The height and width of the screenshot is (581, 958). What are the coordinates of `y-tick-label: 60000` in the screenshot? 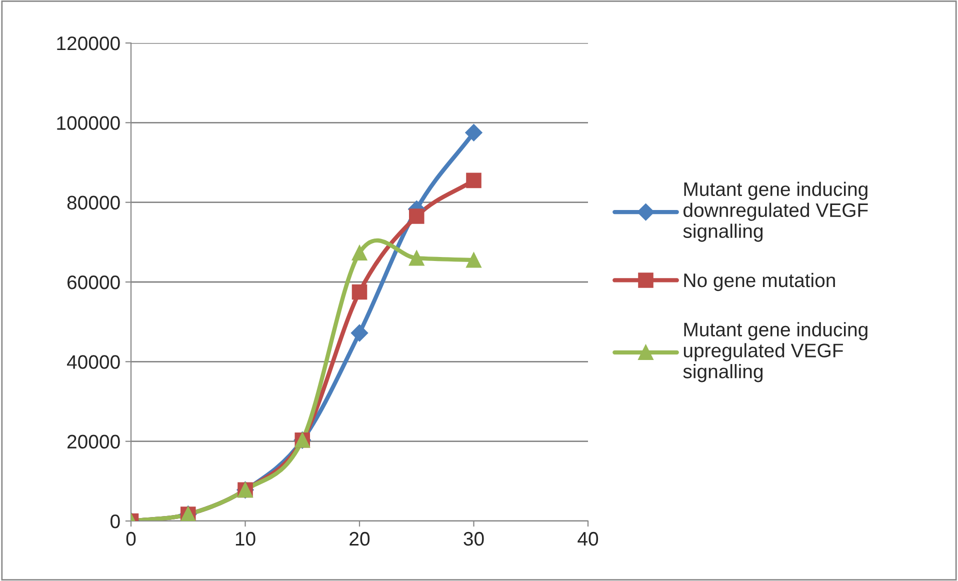 It's located at (94, 282).